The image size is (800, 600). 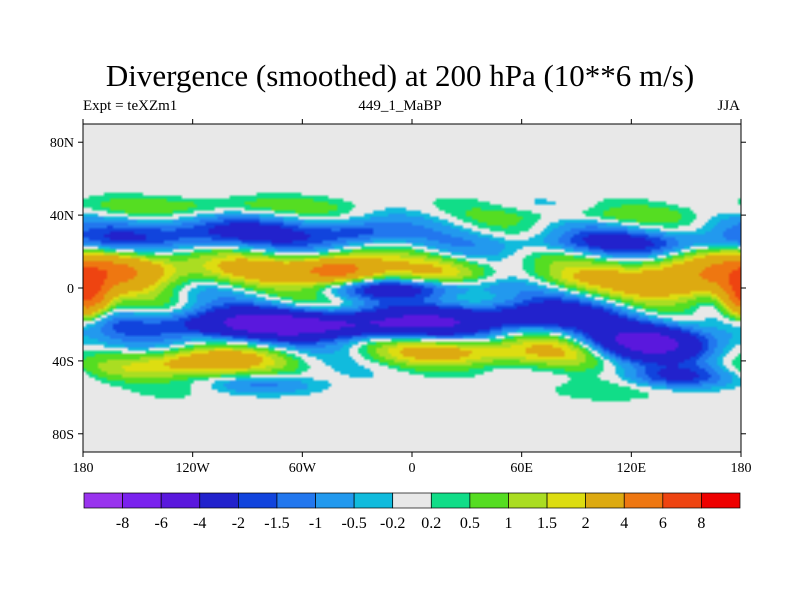 What do you see at coordinates (70, 289) in the screenshot?
I see `y-tick-label: 0` at bounding box center [70, 289].